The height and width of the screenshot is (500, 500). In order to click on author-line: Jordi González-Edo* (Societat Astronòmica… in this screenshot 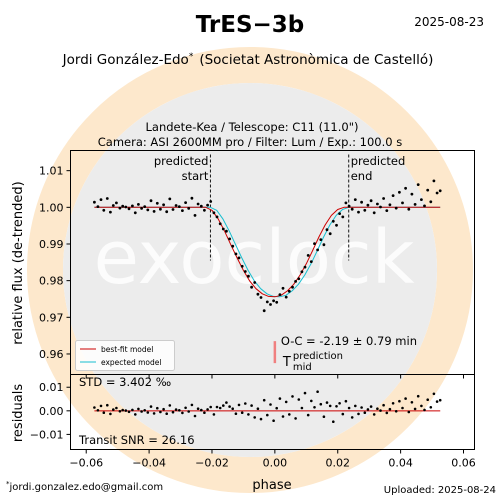, I will do `click(248, 60)`.